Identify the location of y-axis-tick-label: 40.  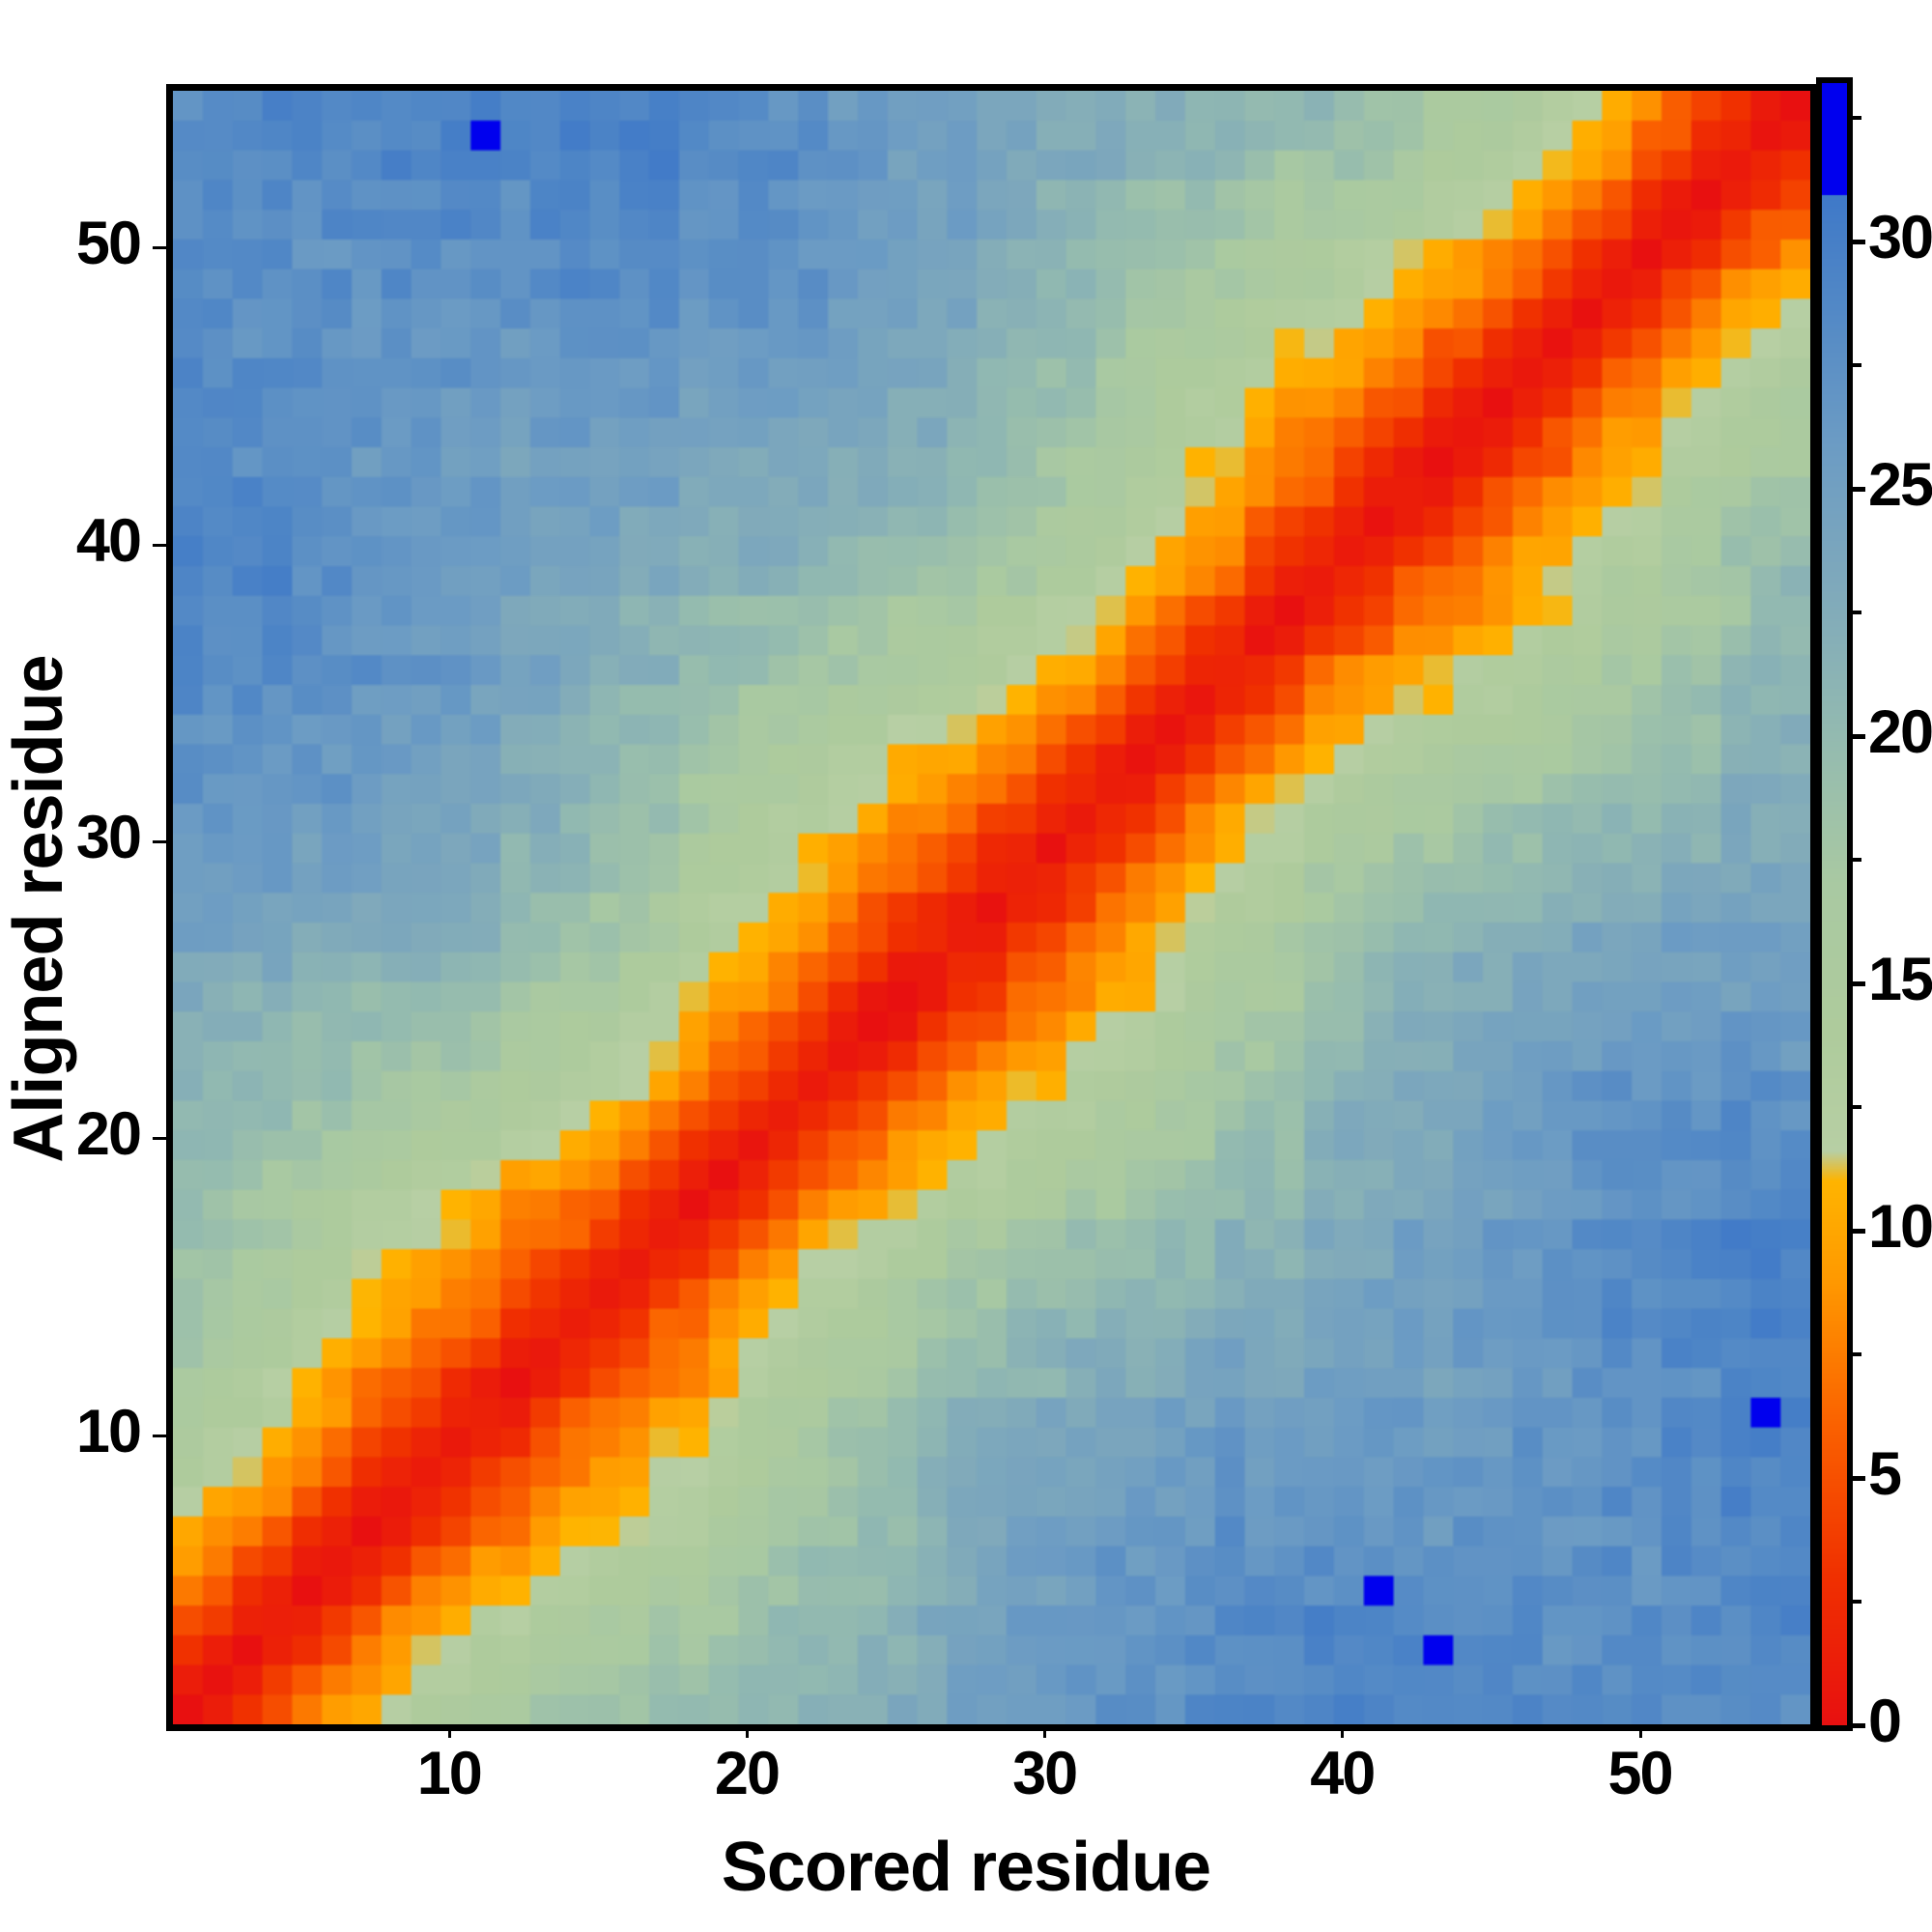
(108, 540).